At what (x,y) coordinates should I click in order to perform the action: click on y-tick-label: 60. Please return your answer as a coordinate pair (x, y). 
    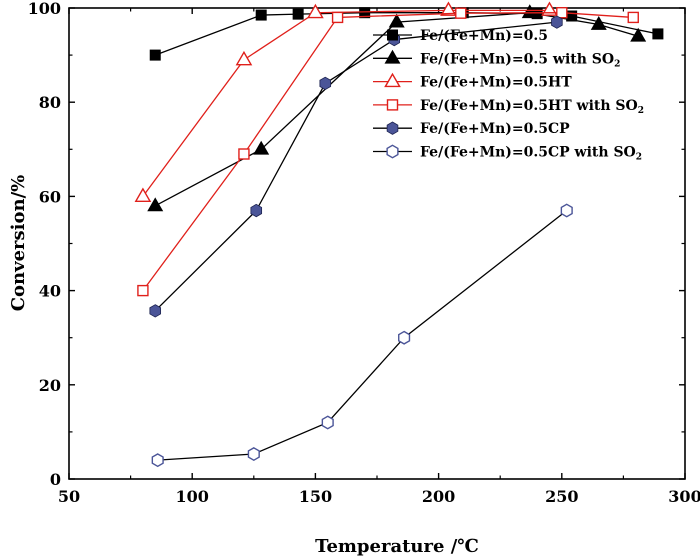
    Looking at the image, I should click on (50, 196).